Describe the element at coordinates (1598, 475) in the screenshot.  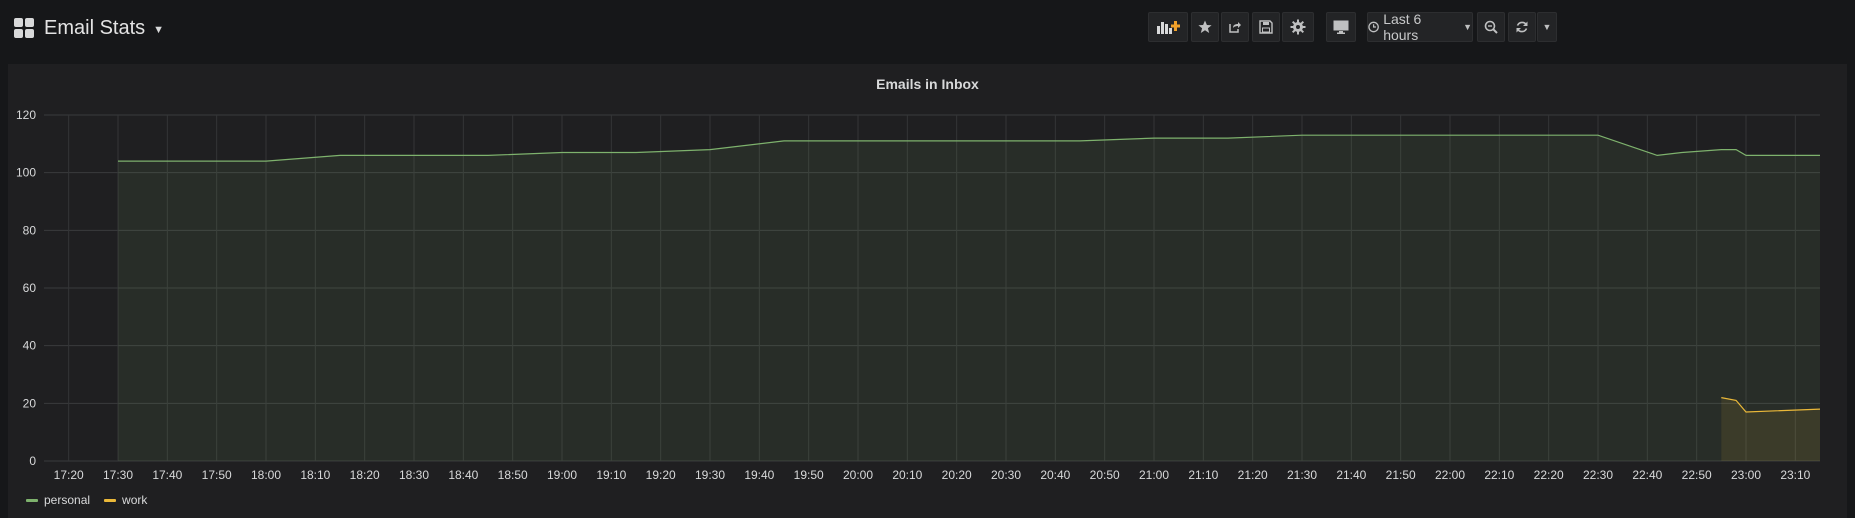
I see `x-tick-label: 22:30` at that location.